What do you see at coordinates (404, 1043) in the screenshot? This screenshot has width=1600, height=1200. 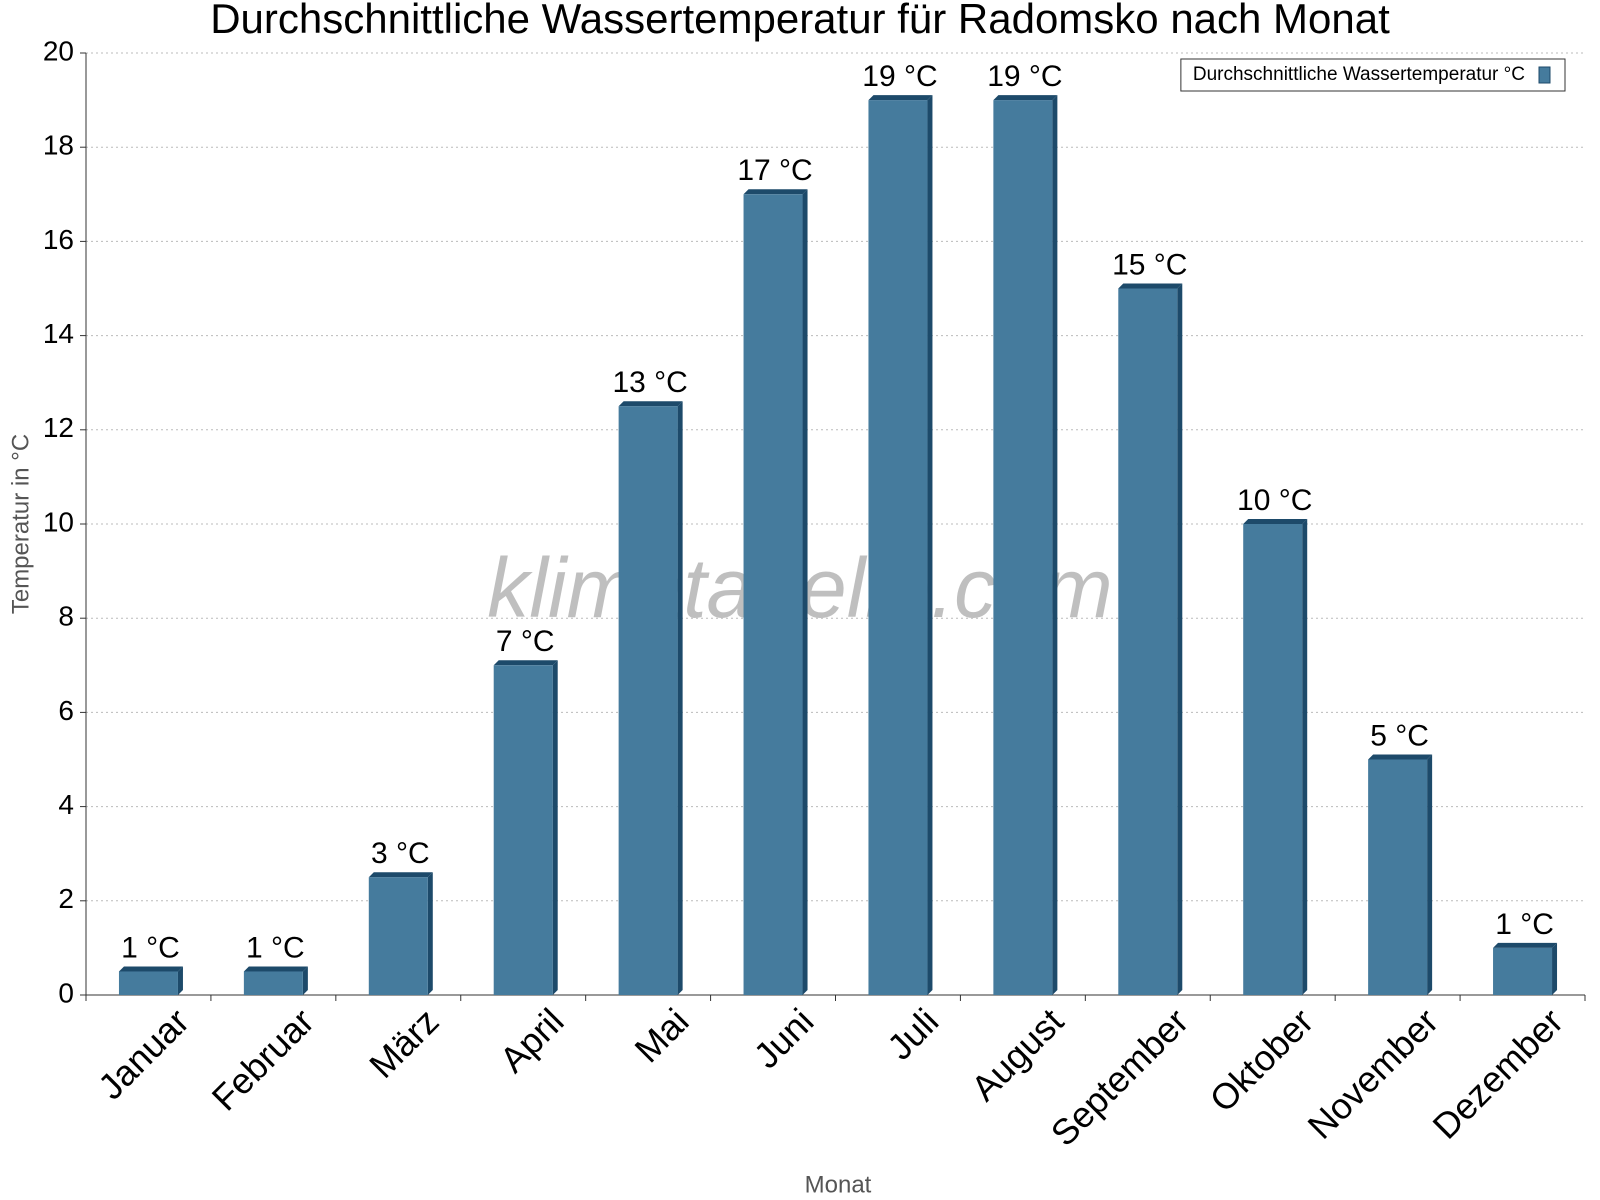 I see `x-tick-label: März` at bounding box center [404, 1043].